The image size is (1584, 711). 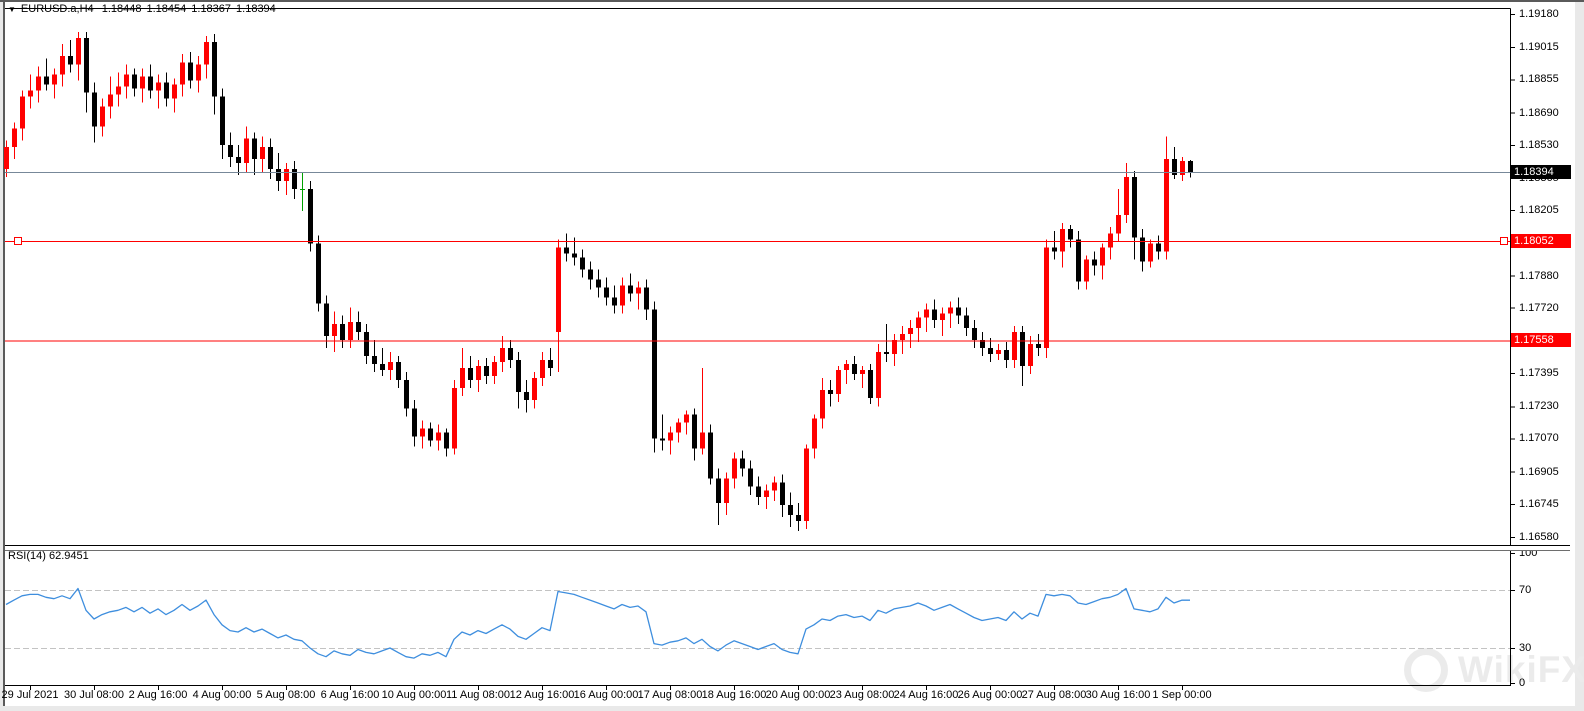 I want to click on line-drag-handle, so click(x=18, y=240).